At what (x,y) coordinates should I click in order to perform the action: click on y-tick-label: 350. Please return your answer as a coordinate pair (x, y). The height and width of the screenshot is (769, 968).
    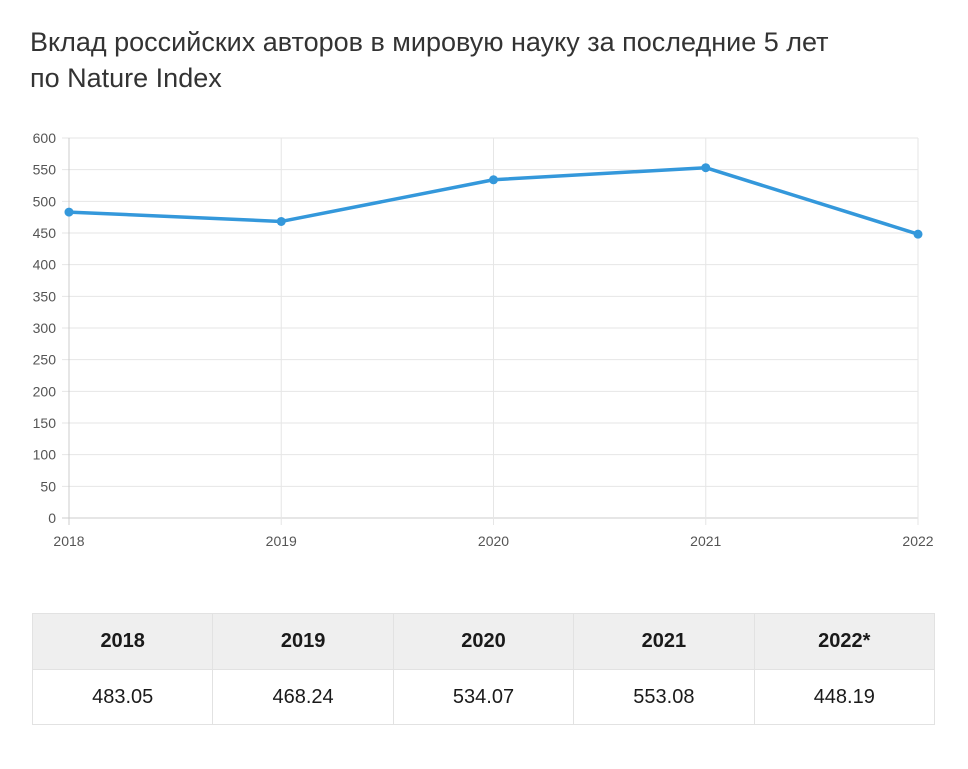
    Looking at the image, I should click on (45, 296).